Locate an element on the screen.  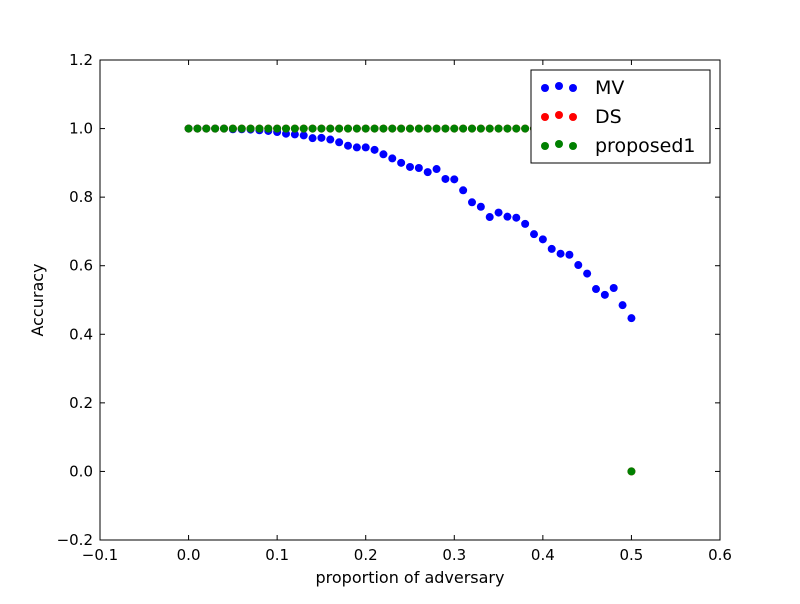
y-tick-label: 1.2 is located at coordinates (81, 60).